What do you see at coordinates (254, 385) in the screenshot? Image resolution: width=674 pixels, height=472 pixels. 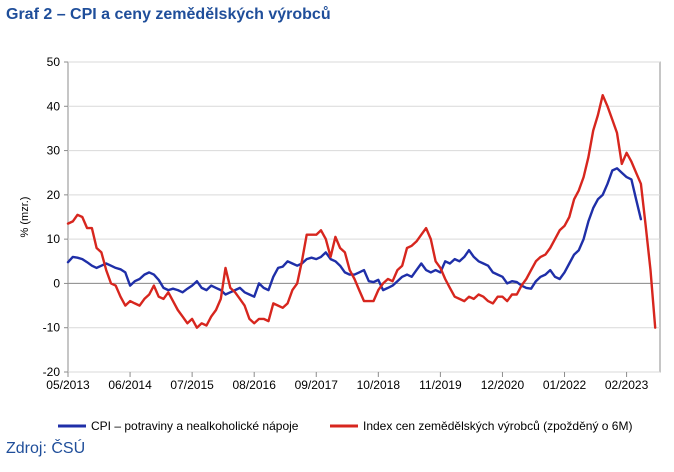 I see `x-tick-label: 08/2016` at bounding box center [254, 385].